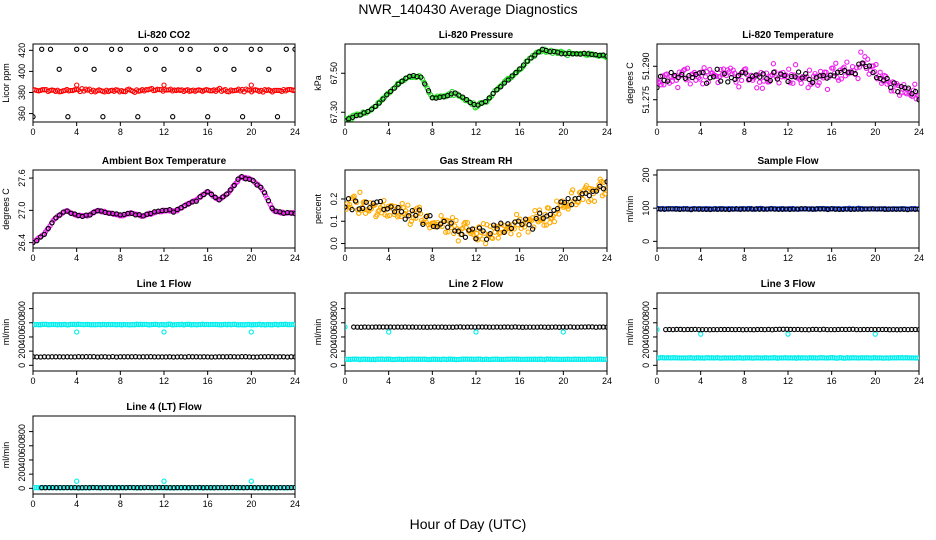 The height and width of the screenshot is (540, 936). What do you see at coordinates (22, 488) in the screenshot?
I see `y-tick-label: 0` at bounding box center [22, 488].